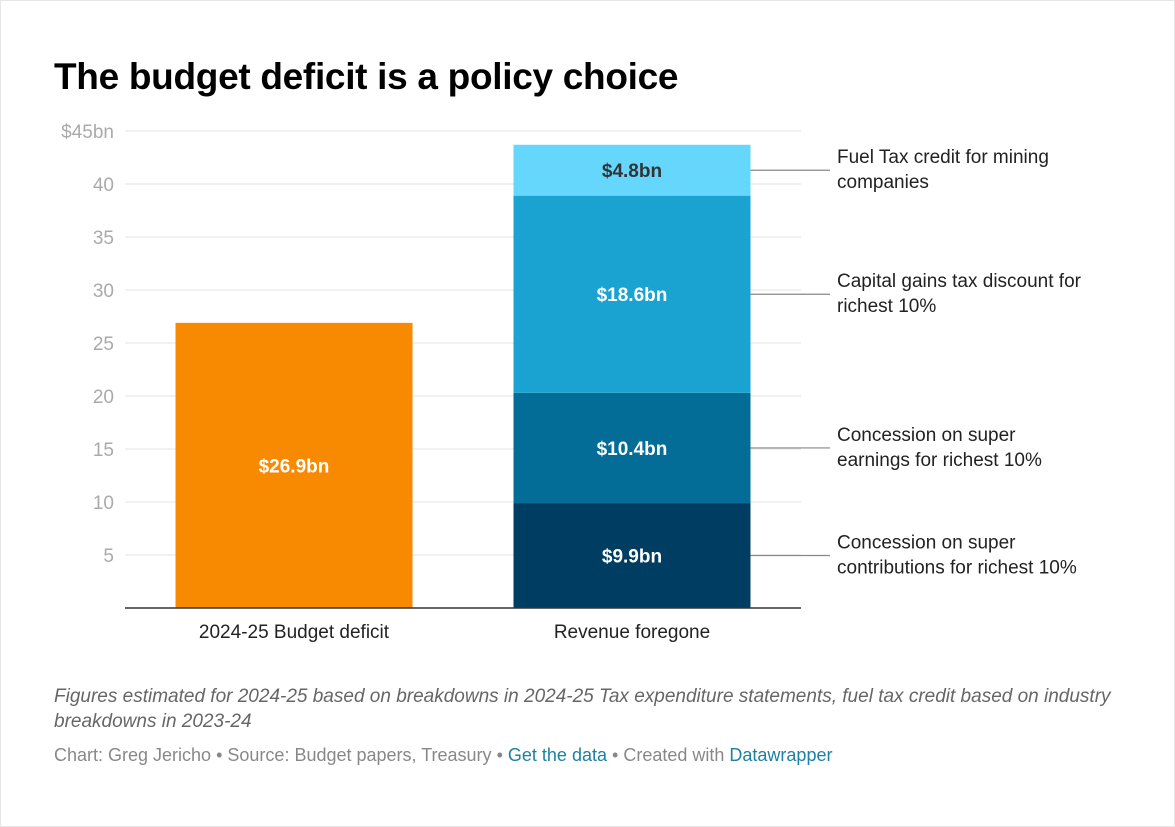 This screenshot has width=1175, height=827. I want to click on data-label-fuel_tax: $4.8bn, so click(632, 171).